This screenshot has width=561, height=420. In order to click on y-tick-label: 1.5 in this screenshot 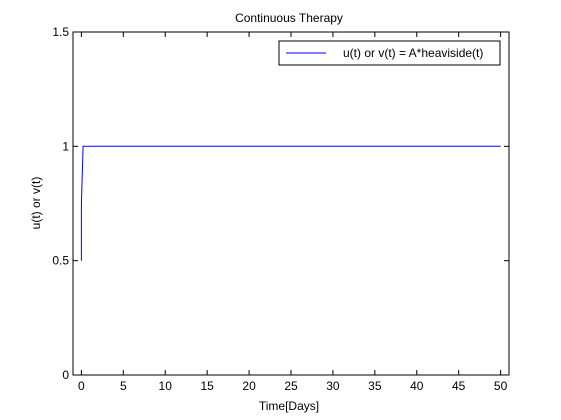, I will do `click(60, 32)`.